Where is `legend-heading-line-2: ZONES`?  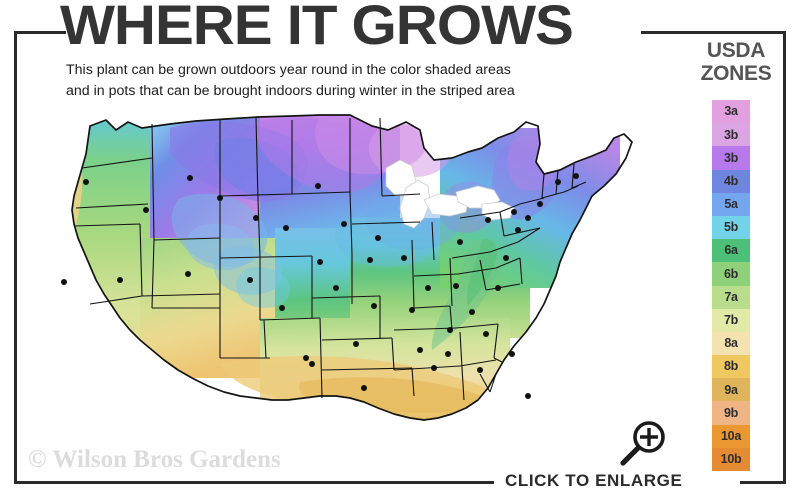 legend-heading-line-2: ZONES is located at coordinates (736, 73).